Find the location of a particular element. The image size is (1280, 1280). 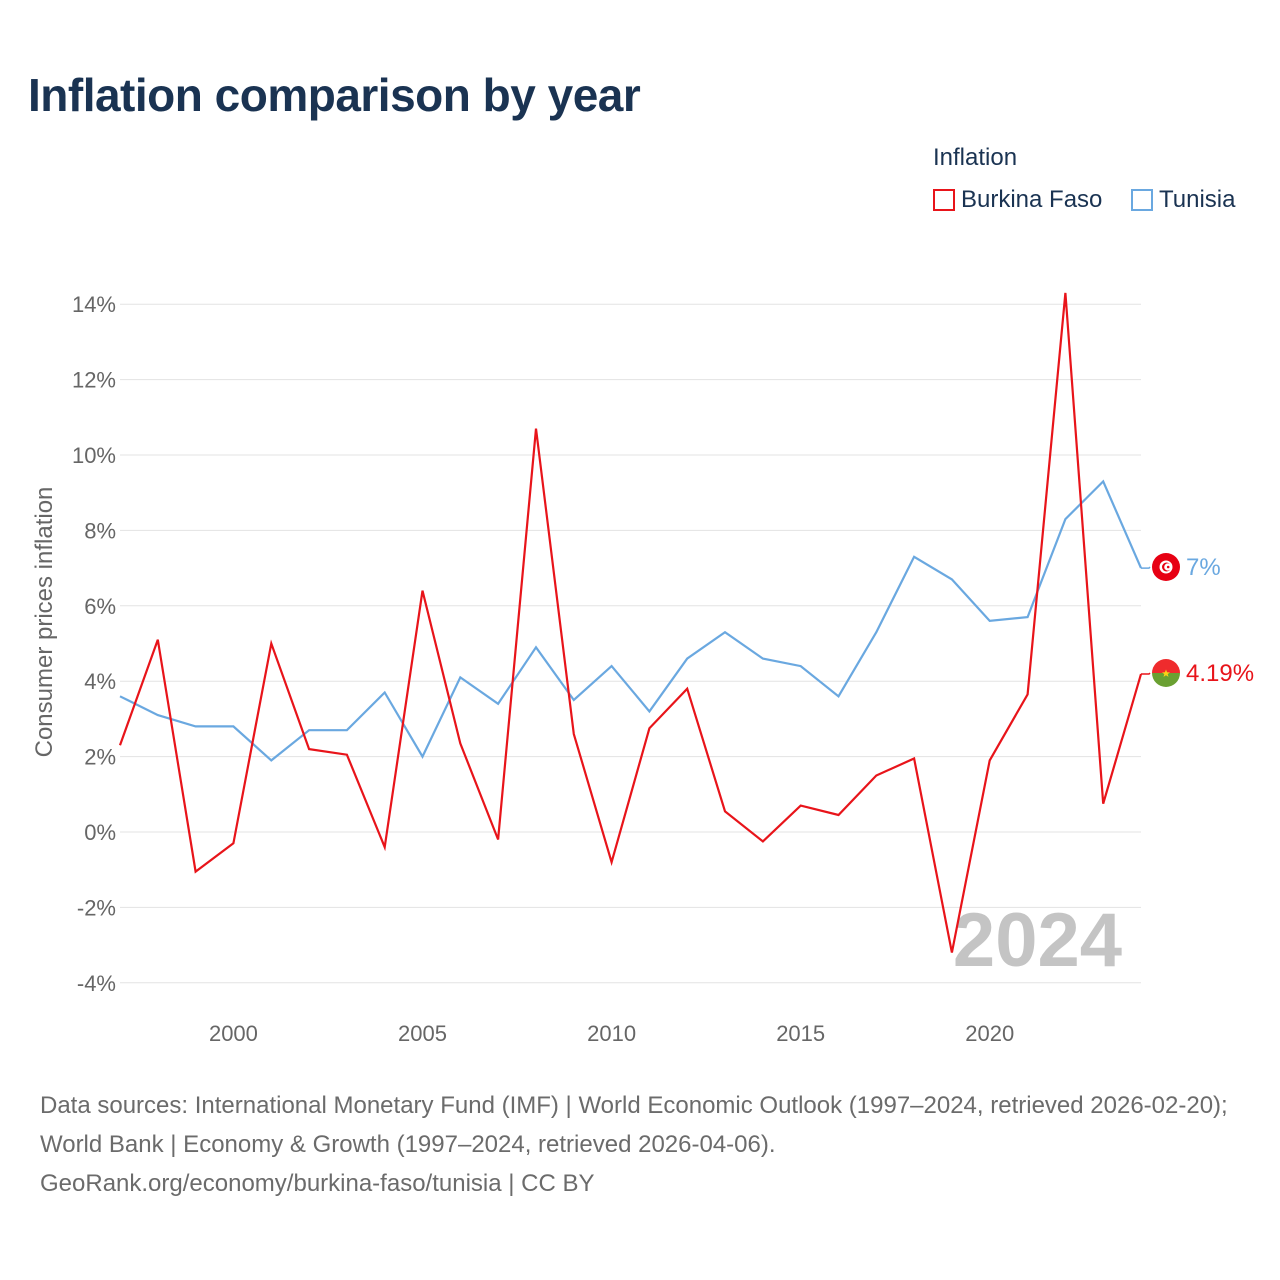

tunisia-flag-icon is located at coordinates (1166, 567).